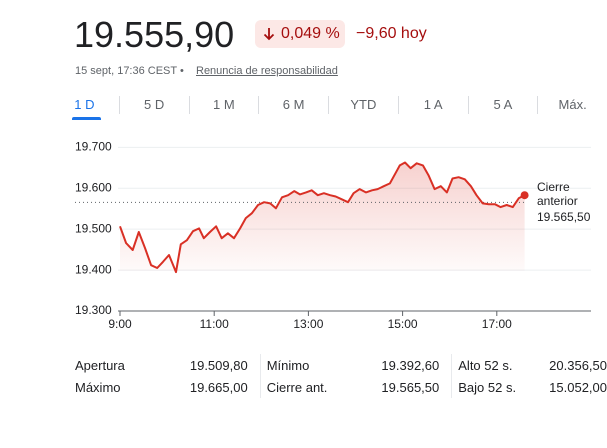 This screenshot has height=448, width=607. Describe the element at coordinates (288, 365) in the screenshot. I see `stat-label: Mínimo` at that location.